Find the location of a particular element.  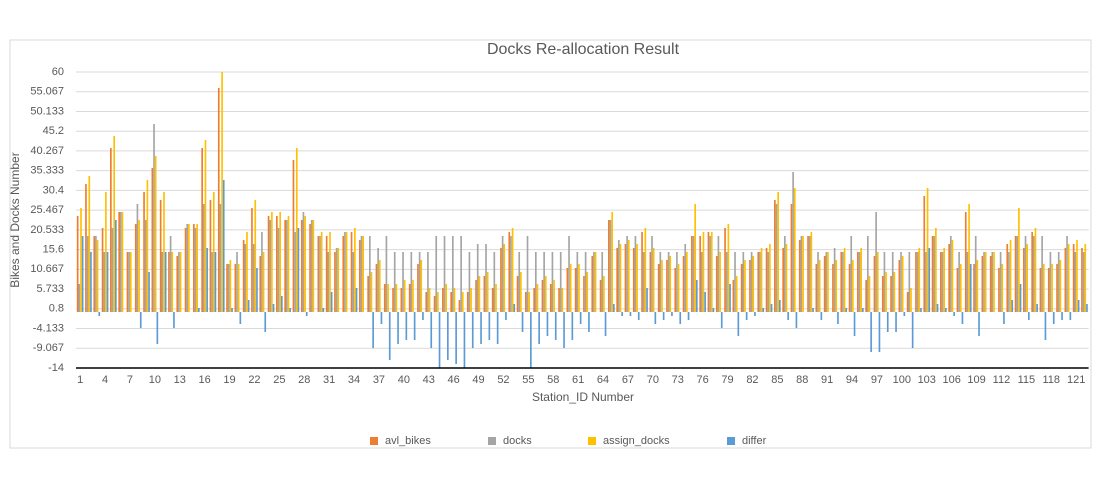

legend-label: avl_bikes is located at coordinates (408, 441).